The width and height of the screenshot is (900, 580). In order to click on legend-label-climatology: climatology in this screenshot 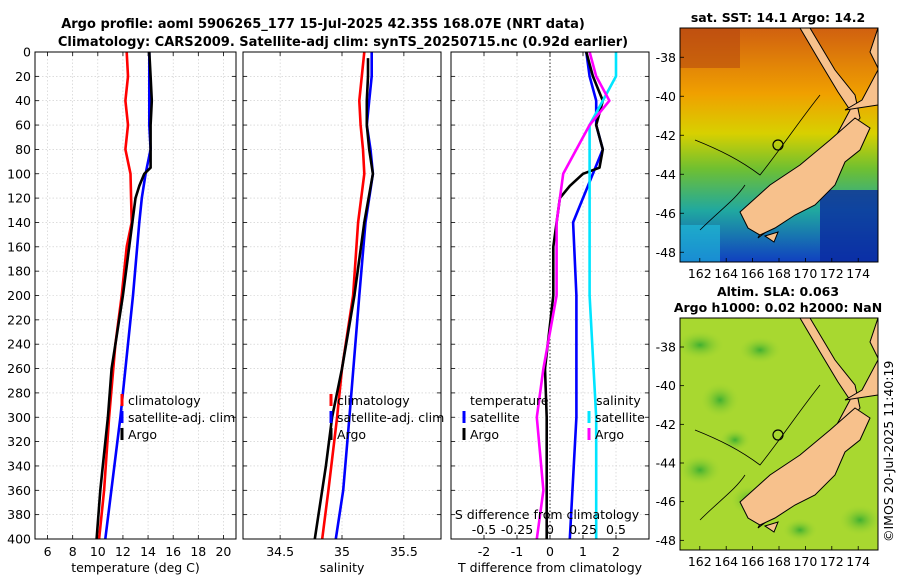, I will do `click(373, 400)`.